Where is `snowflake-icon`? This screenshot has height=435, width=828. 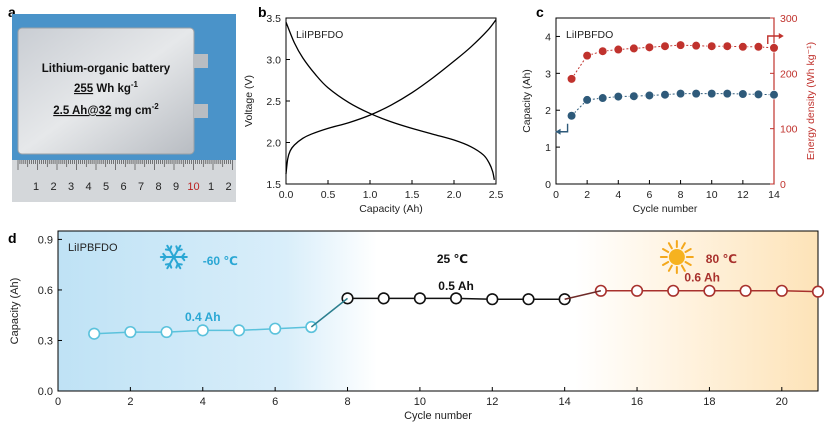 snowflake-icon is located at coordinates (173, 257).